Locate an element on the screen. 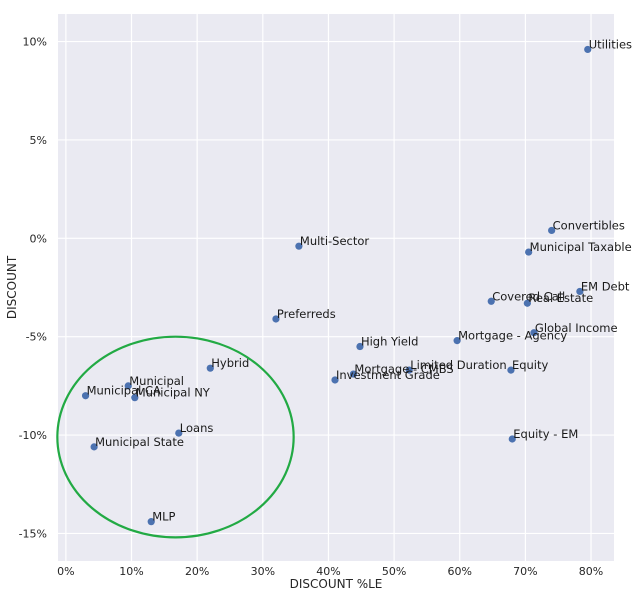  x-tick-label: 60% is located at coordinates (460, 571).